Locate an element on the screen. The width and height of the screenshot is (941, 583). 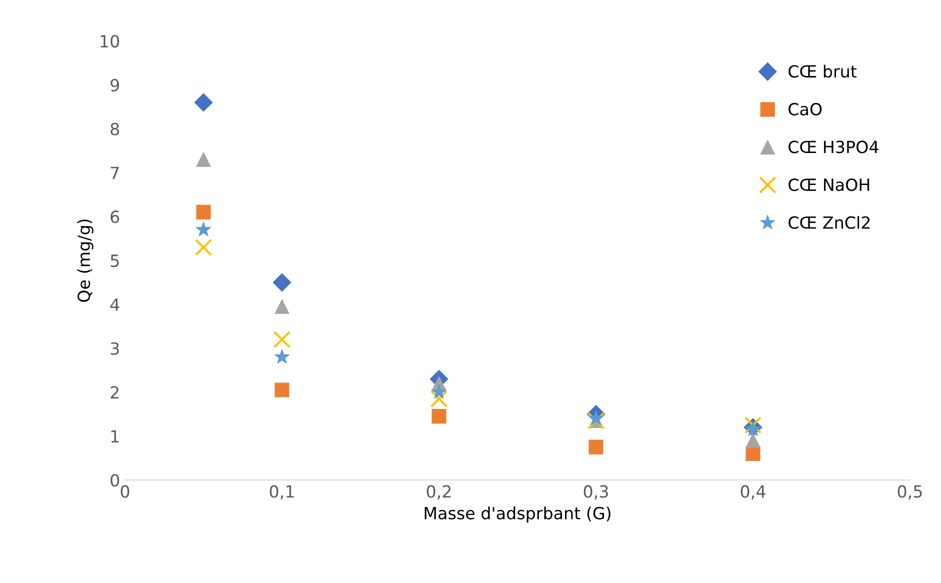
y-tick-label: 9 is located at coordinates (114, 85).